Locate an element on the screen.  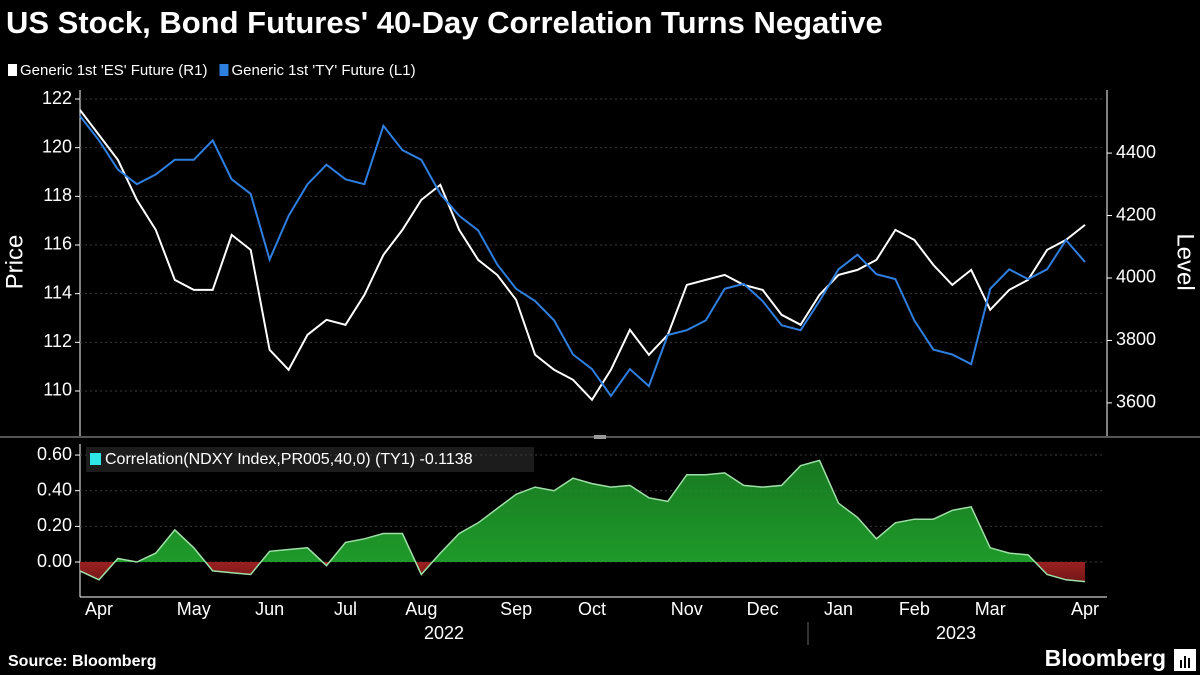
y2-tick-label: 4400 is located at coordinates (1136, 152).